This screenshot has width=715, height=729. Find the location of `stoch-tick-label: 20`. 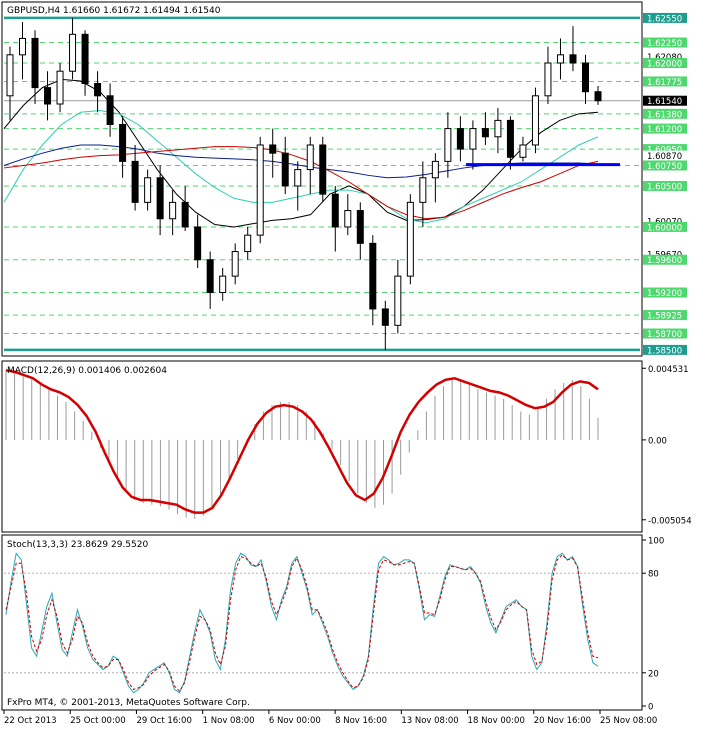

stoch-tick-label: 20 is located at coordinates (653, 674).